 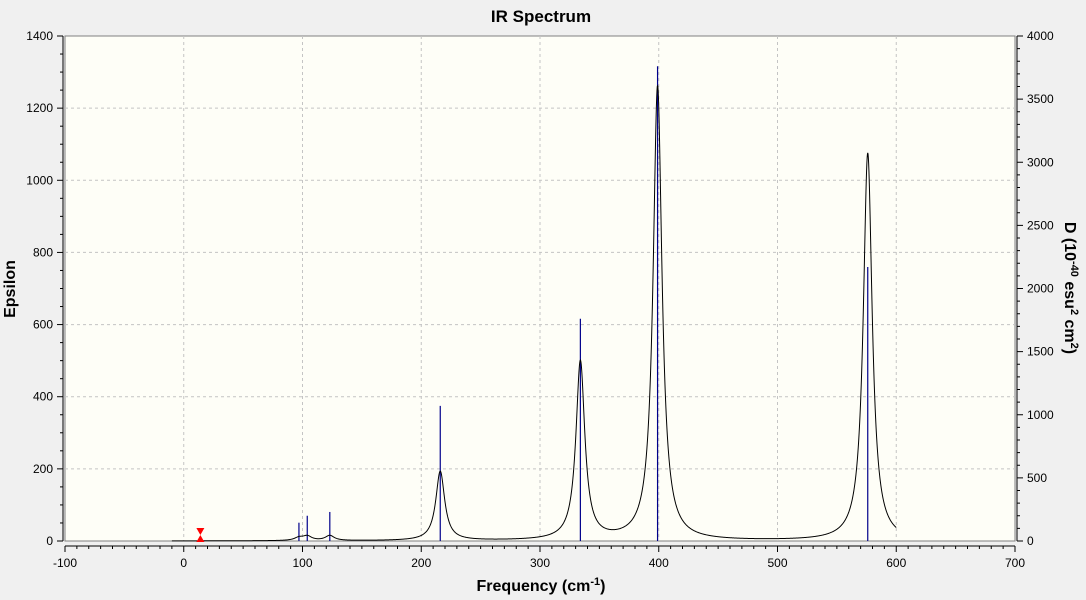 I want to click on marker-bottom-triangle, so click(x=200, y=538).